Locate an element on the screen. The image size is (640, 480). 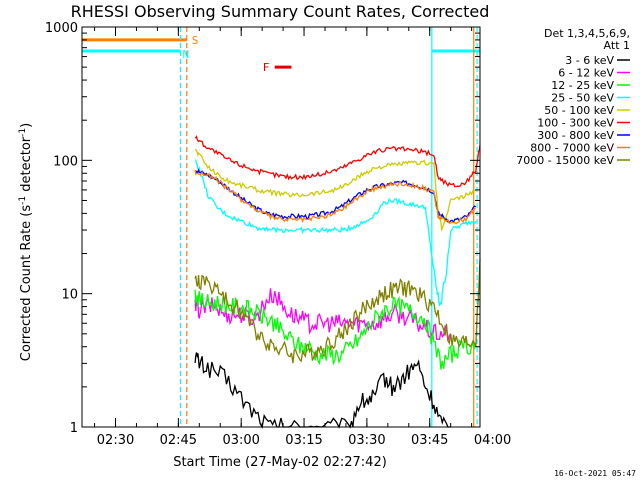
legend-label: 100 - 300 keV is located at coordinates (575, 123).